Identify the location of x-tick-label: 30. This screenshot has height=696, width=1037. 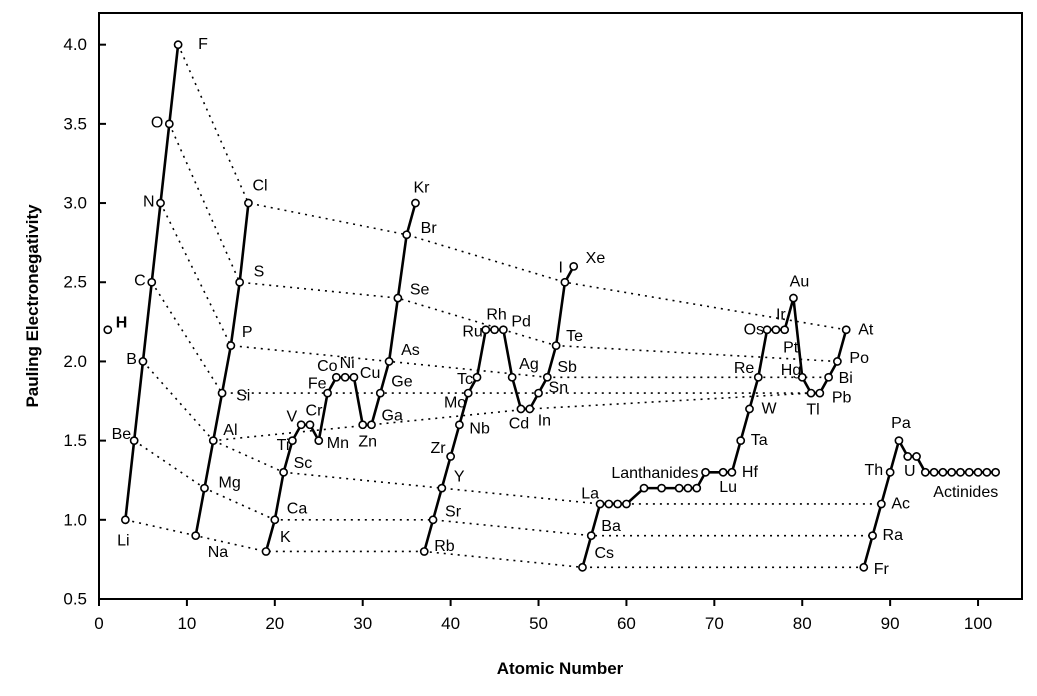
(362, 623).